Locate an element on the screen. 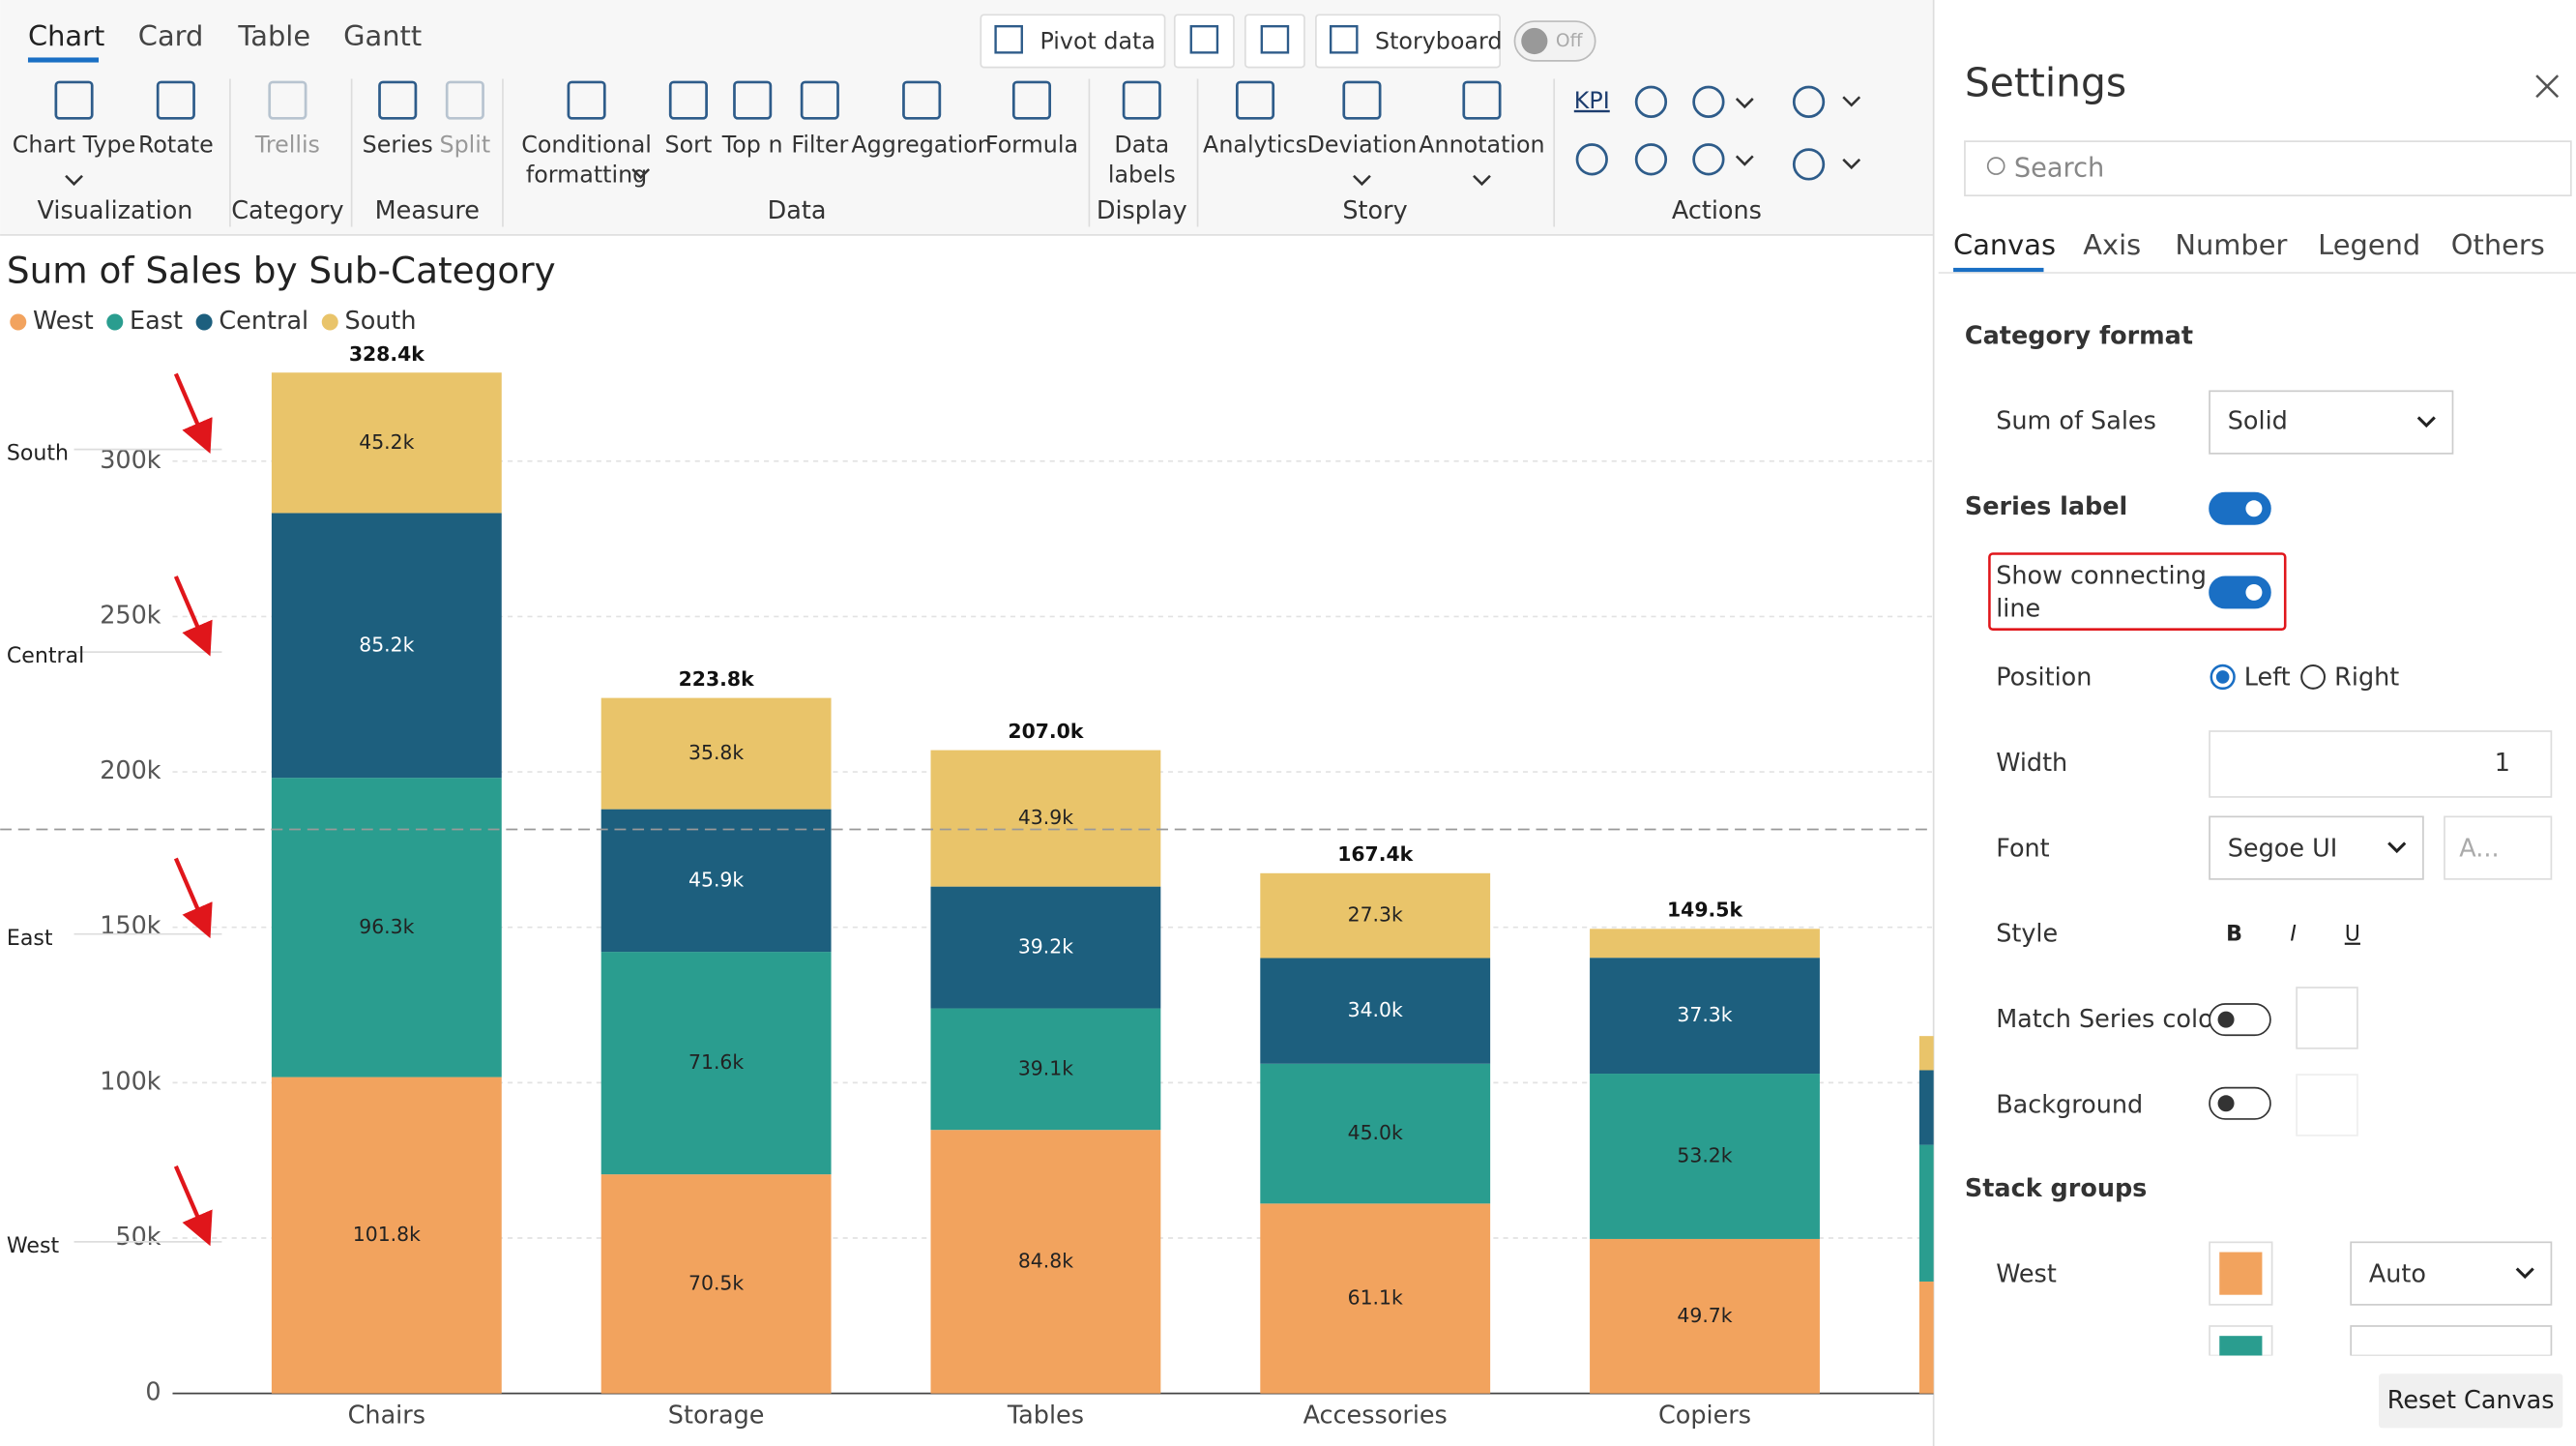 The width and height of the screenshot is (2576, 1446). ribbon-item-label: Series is located at coordinates (398, 146).